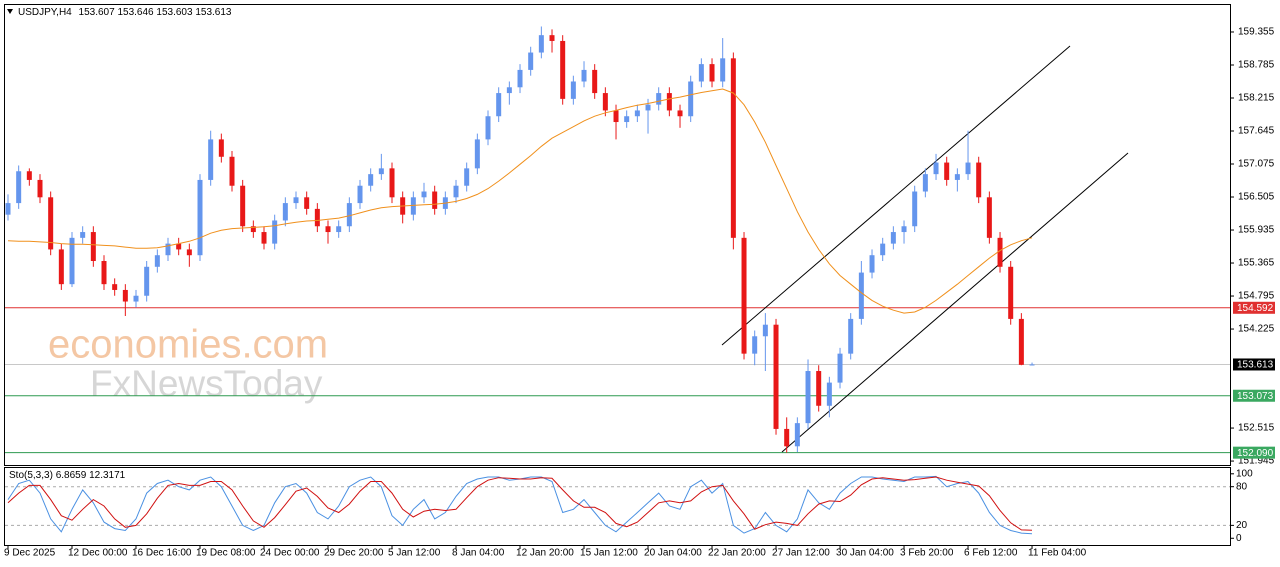  What do you see at coordinates (955, 302) in the screenshot?
I see `channel-lower` at bounding box center [955, 302].